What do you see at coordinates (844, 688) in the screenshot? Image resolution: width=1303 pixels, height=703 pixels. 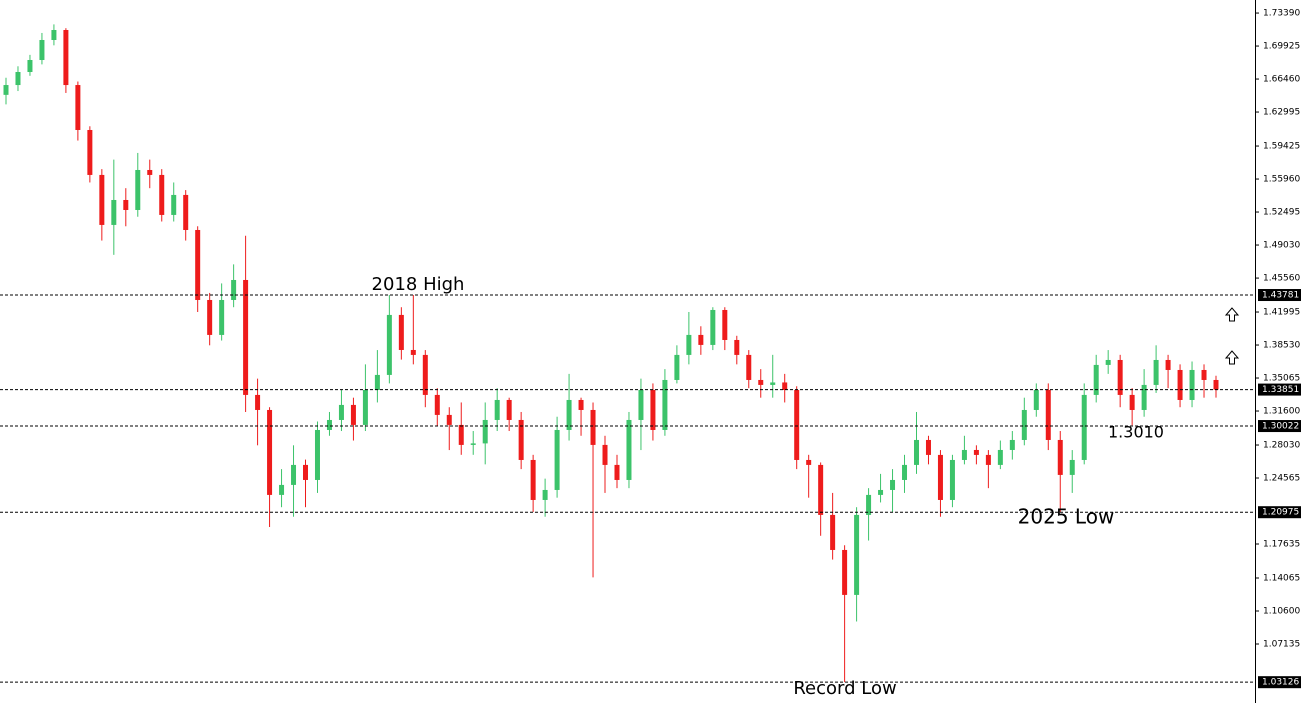 I see `annotation: Record Low` at bounding box center [844, 688].